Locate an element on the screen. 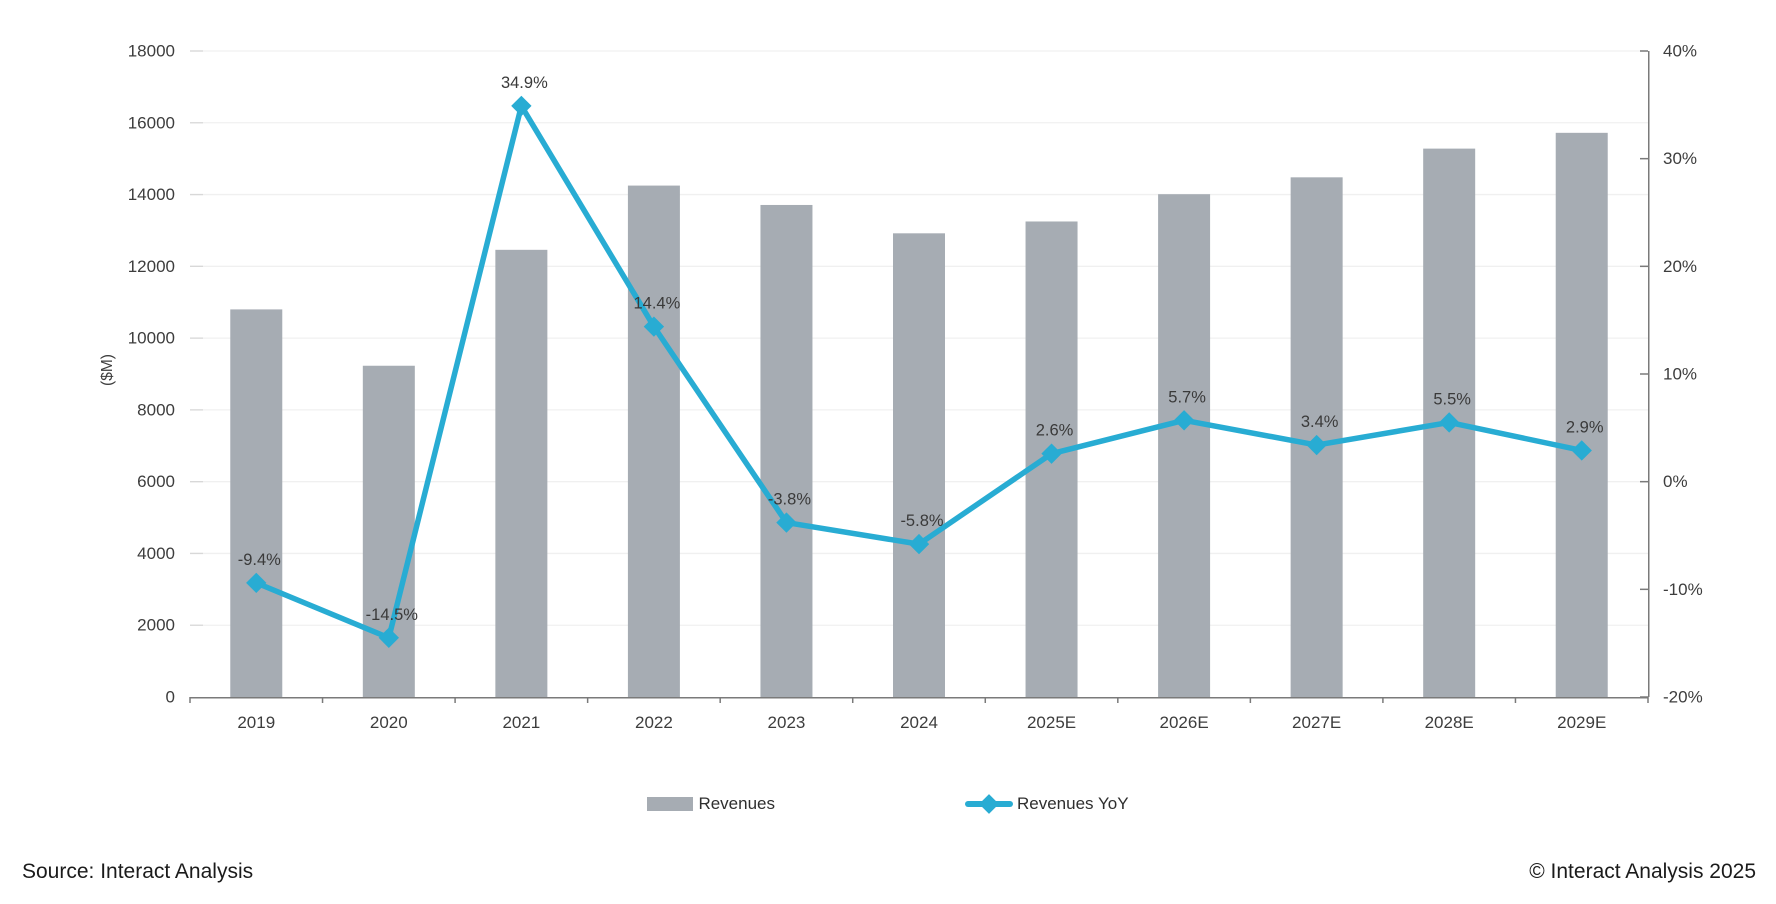 The height and width of the screenshot is (904, 1776). left-axis-tick-label: 18000 is located at coordinates (151, 51).